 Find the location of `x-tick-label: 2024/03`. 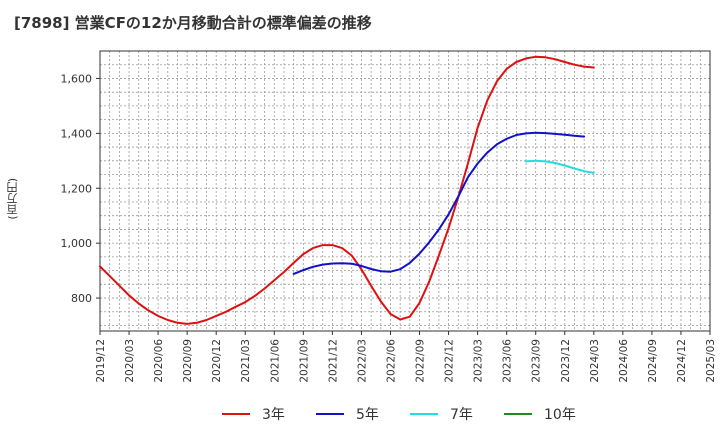

x-tick-label: 2024/03 is located at coordinates (595, 361).